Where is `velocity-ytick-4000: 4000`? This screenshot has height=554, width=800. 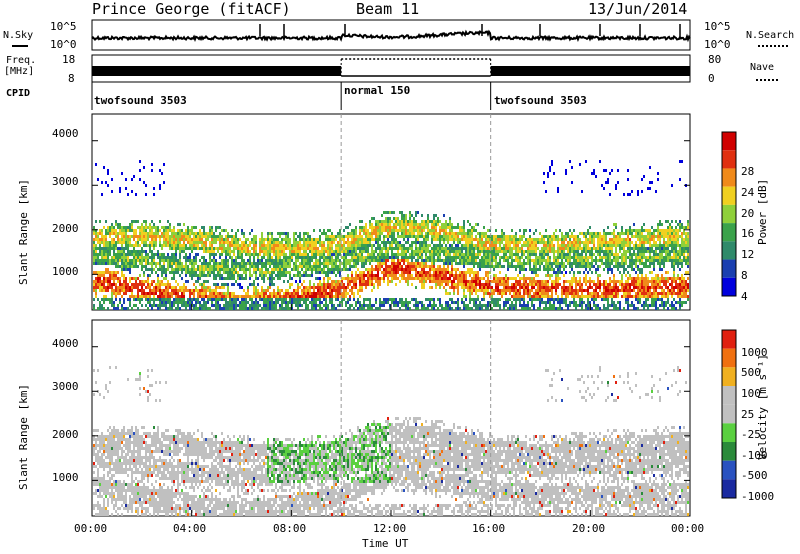
velocity-ytick-4000: 4000 is located at coordinates (65, 343).